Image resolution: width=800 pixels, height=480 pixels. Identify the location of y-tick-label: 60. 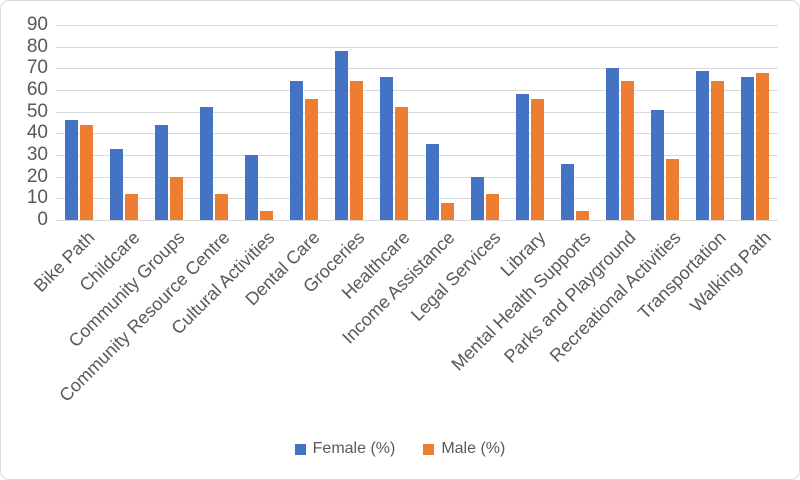
(37, 90).